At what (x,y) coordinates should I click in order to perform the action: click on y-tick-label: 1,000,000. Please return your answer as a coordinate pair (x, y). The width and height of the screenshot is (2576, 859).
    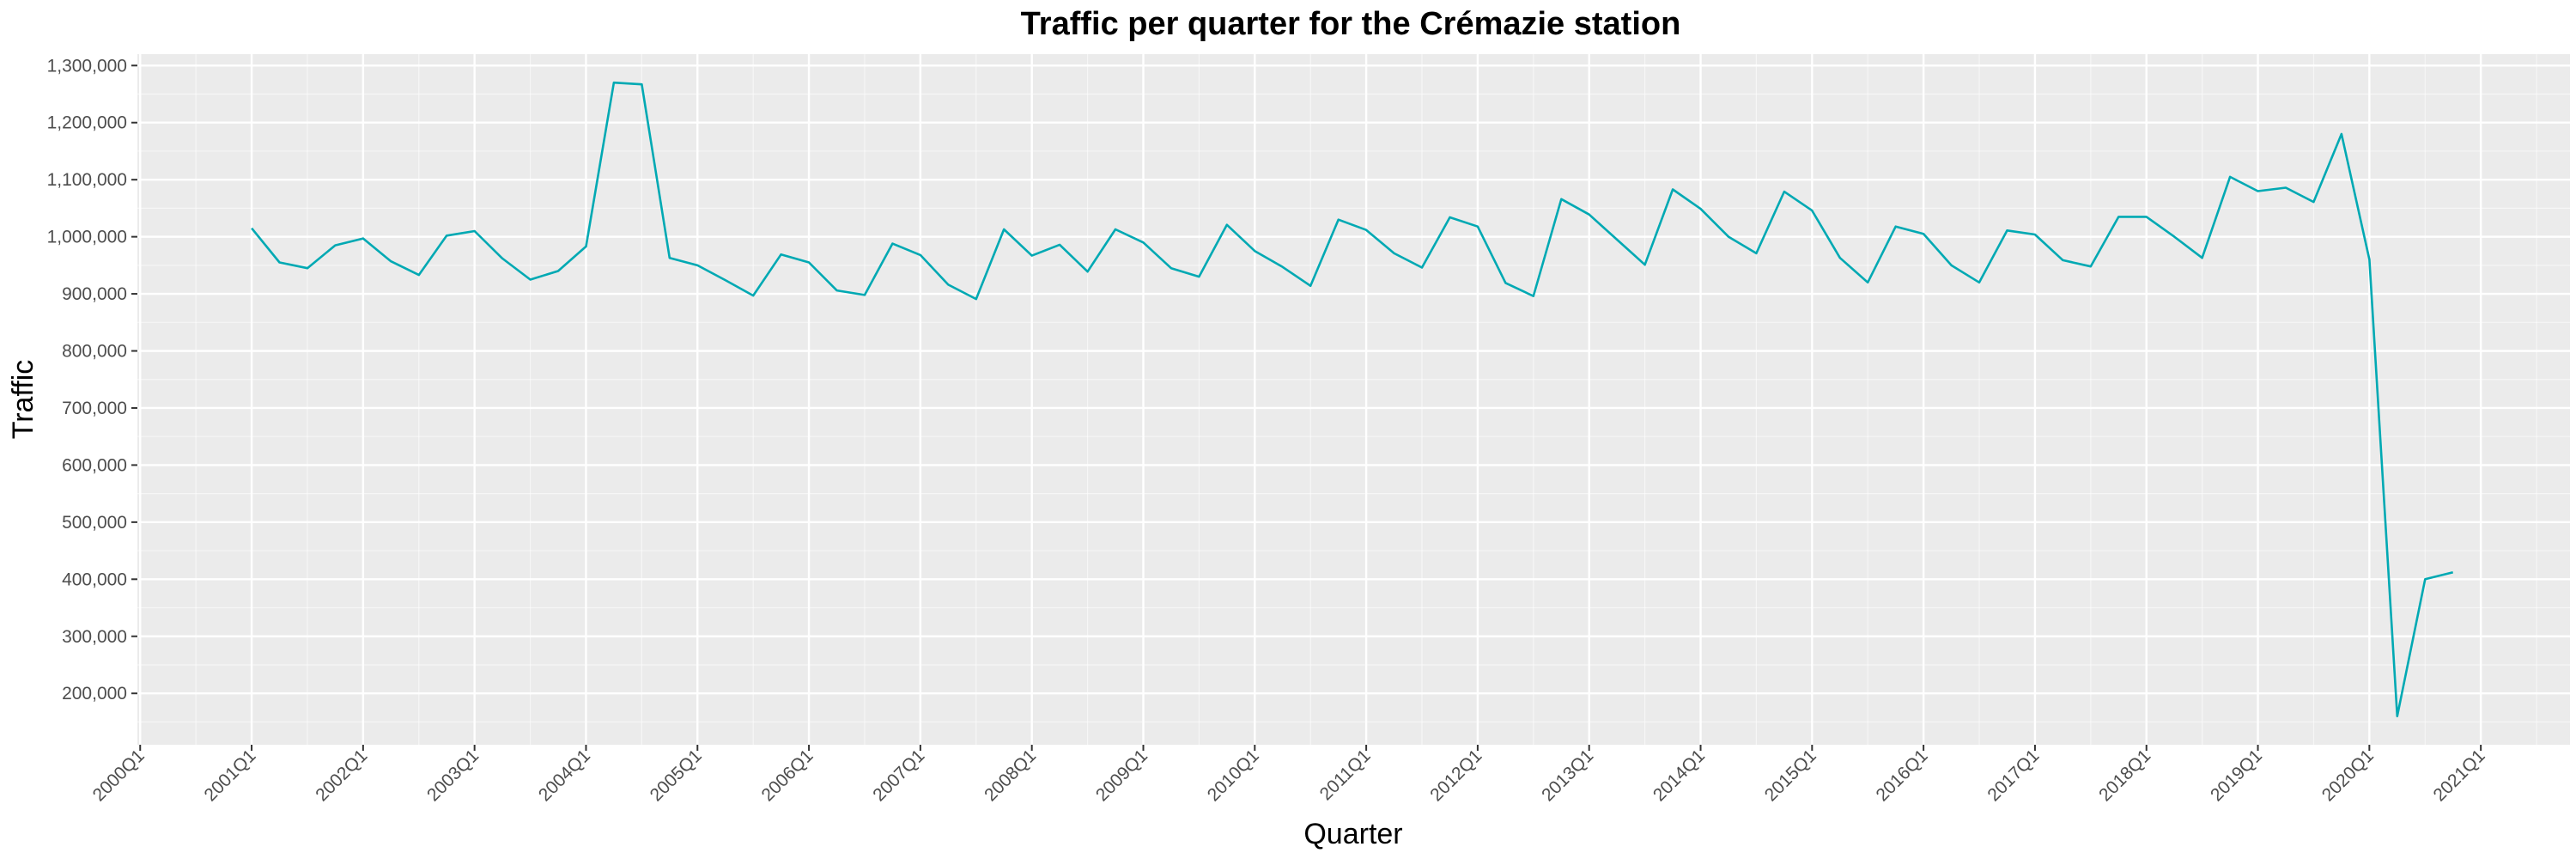
    Looking at the image, I should click on (87, 238).